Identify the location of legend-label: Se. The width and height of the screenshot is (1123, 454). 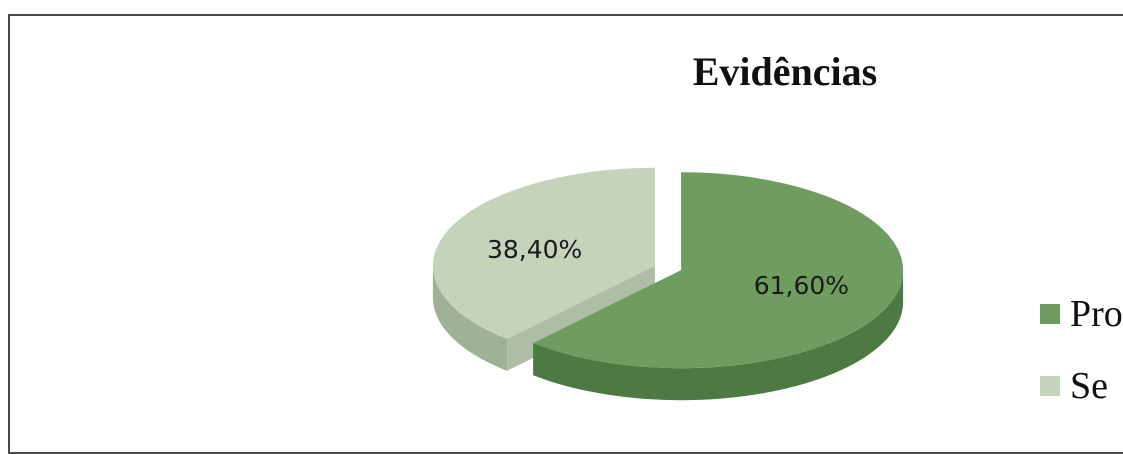
(1089, 386).